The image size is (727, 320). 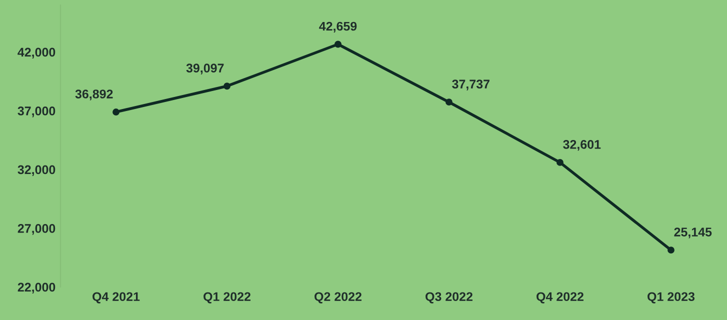 What do you see at coordinates (338, 27) in the screenshot?
I see `text: 42,659` at bounding box center [338, 27].